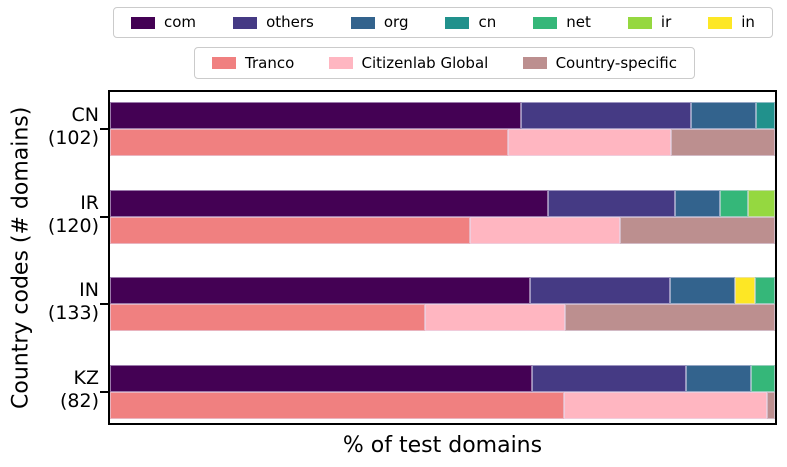  What do you see at coordinates (616, 62) in the screenshot?
I see `legend-label: Country-specific` at bounding box center [616, 62].